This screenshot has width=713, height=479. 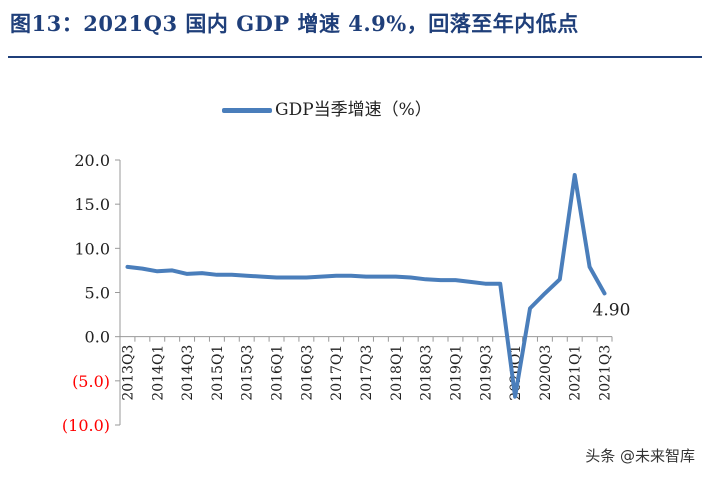 I want to click on x-tick-label: 2021Q1, so click(x=576, y=373).